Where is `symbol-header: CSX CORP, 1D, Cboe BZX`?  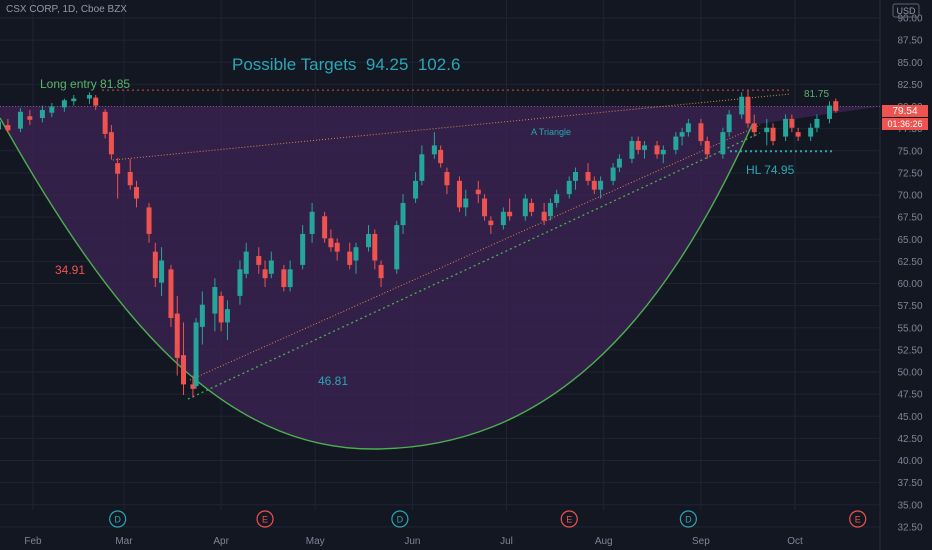
symbol-header: CSX CORP, 1D, Cboe BZX is located at coordinates (66, 9).